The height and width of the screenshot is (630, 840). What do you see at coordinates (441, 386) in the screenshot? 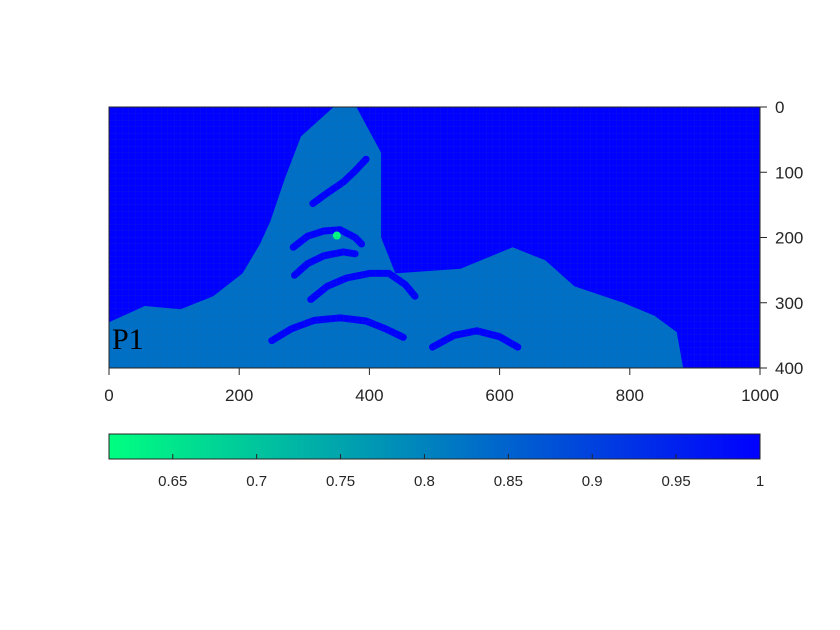
I see `x-axis: 0 200 400 600 800 1000` at bounding box center [441, 386].